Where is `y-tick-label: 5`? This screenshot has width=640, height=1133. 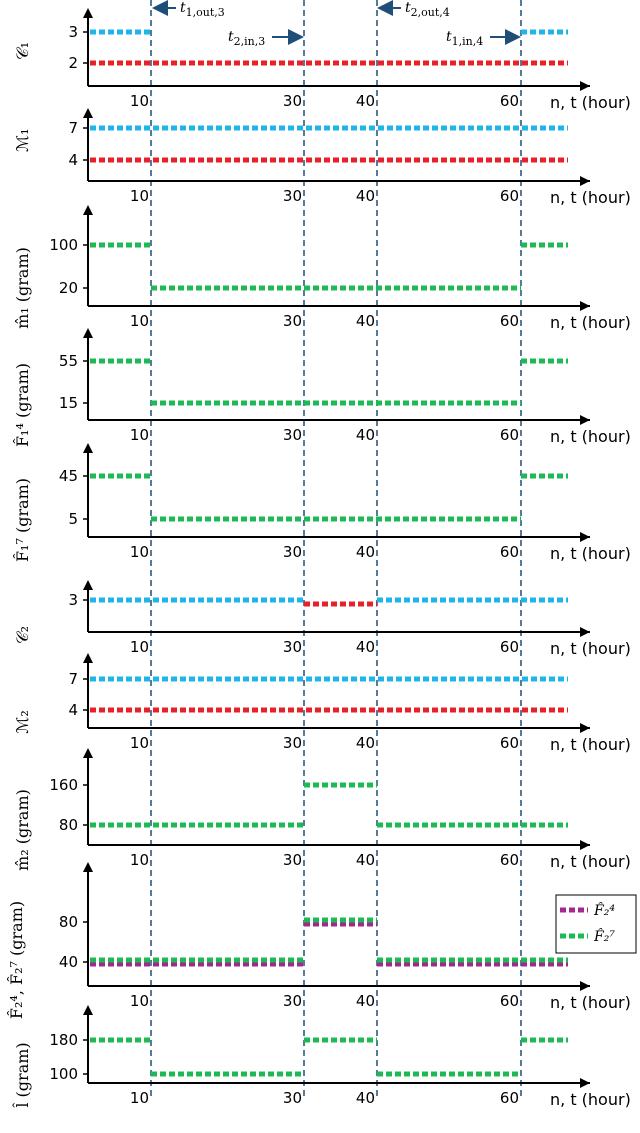 y-tick-label: 5 is located at coordinates (73, 519).